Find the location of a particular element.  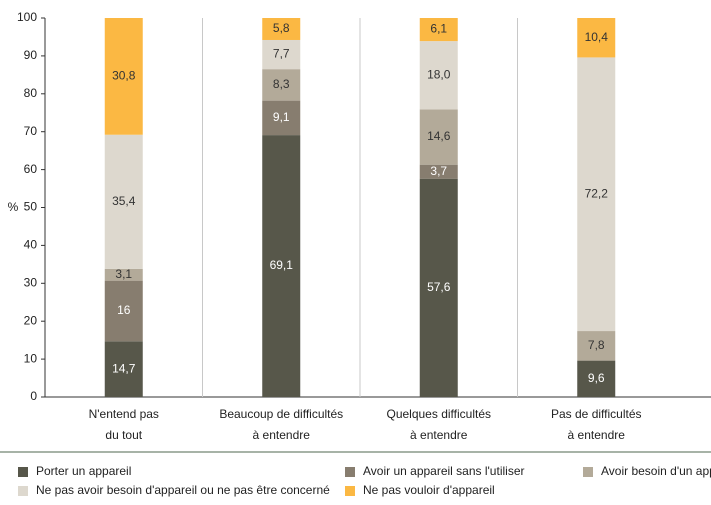

value-label: 9,6 is located at coordinates (596, 378).